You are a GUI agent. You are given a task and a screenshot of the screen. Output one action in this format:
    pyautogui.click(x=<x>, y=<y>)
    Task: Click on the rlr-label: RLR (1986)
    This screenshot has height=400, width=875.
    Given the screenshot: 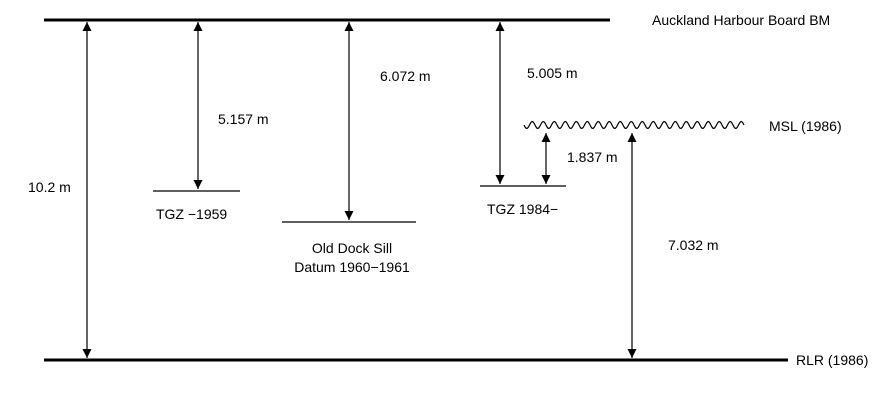 What is the action you would take?
    pyautogui.click(x=832, y=360)
    